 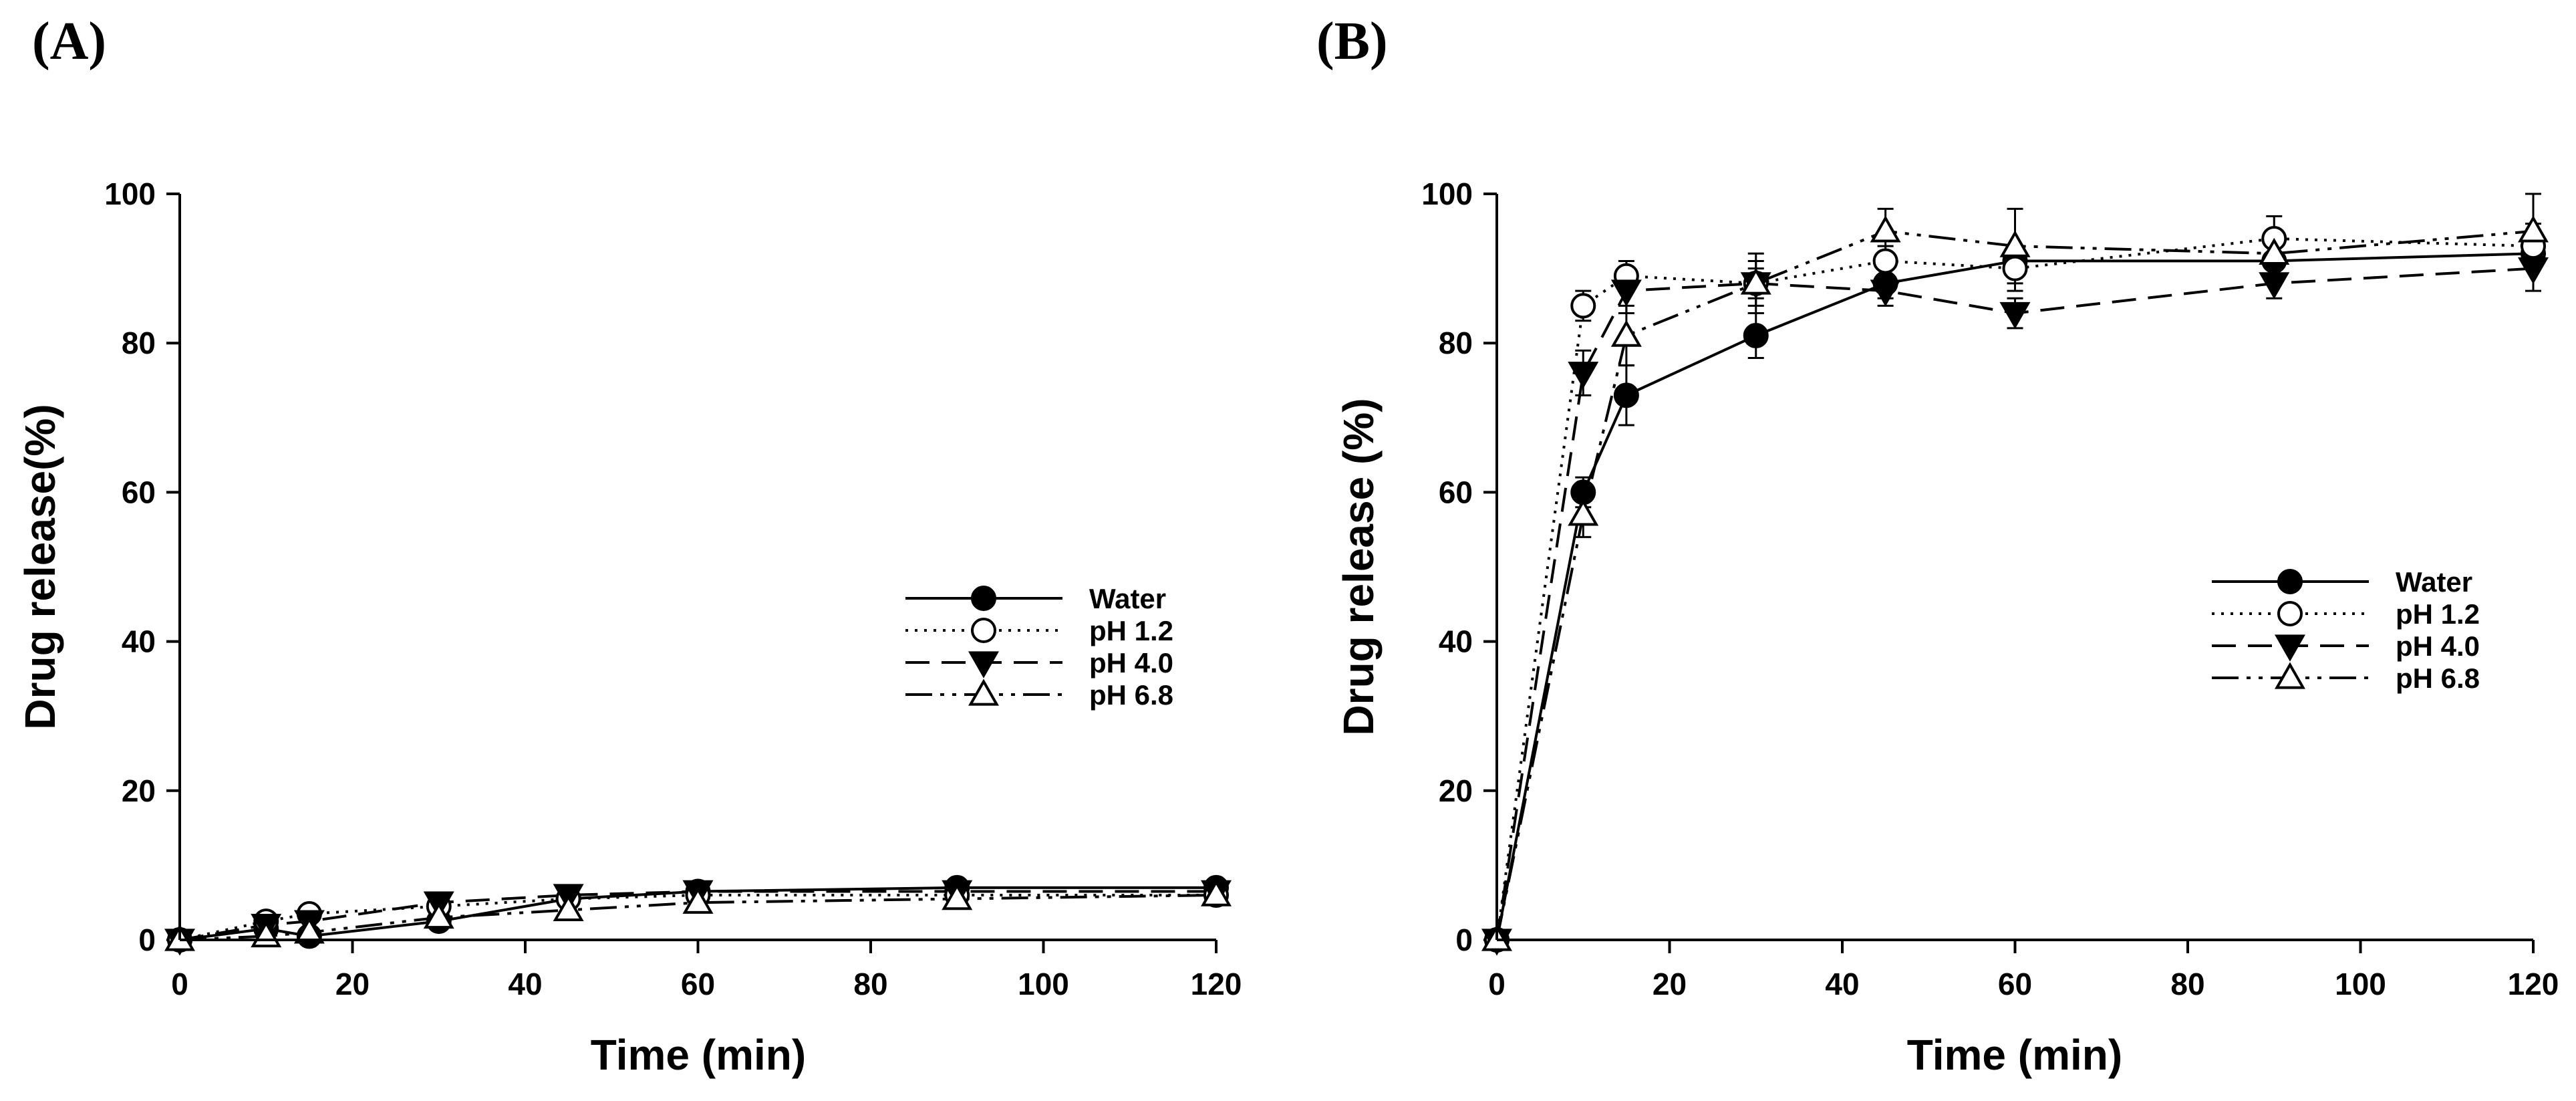 I want to click on legend-label-b-ph-4-0: pH 4.0, so click(x=2438, y=646).